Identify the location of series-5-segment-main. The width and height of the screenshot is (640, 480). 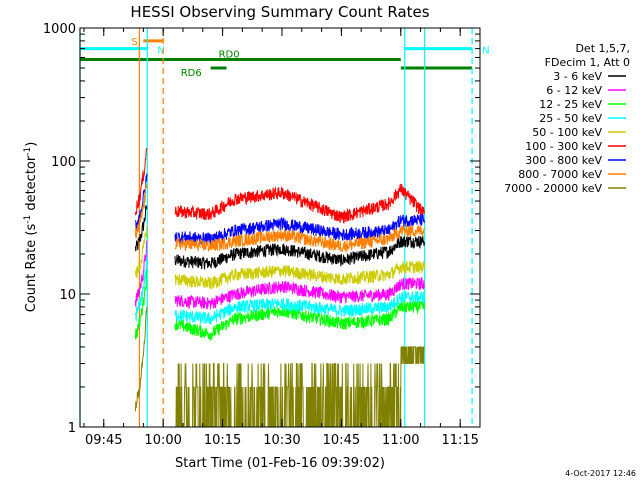
(299, 203).